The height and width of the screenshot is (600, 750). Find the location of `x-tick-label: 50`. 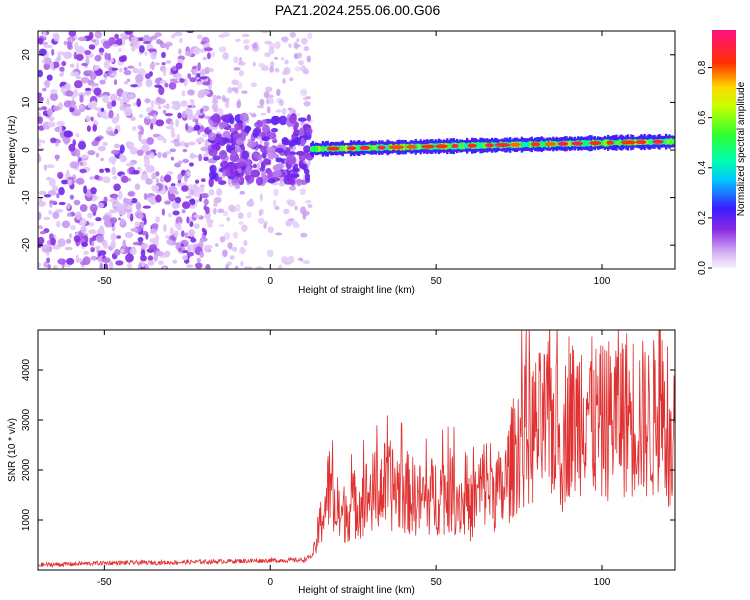

x-tick-label: 50 is located at coordinates (437, 582).